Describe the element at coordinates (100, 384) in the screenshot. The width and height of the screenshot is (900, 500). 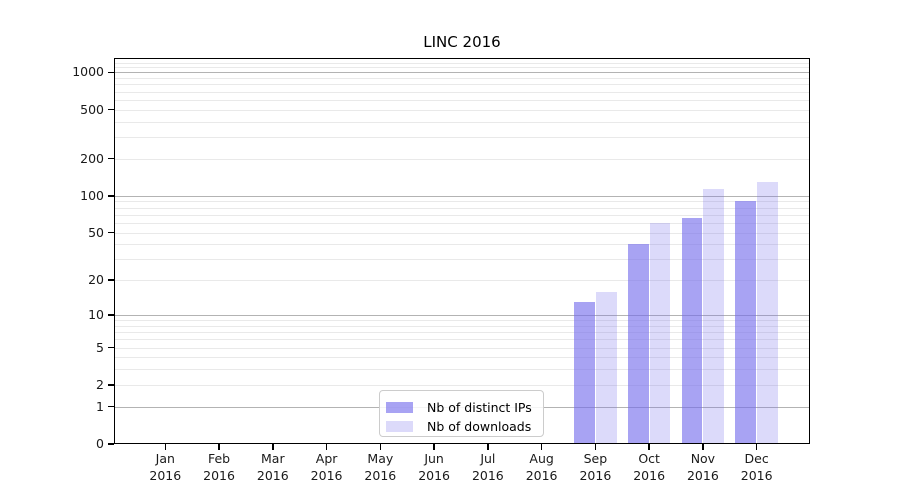
I see `y-tick-label-2: 2` at that location.